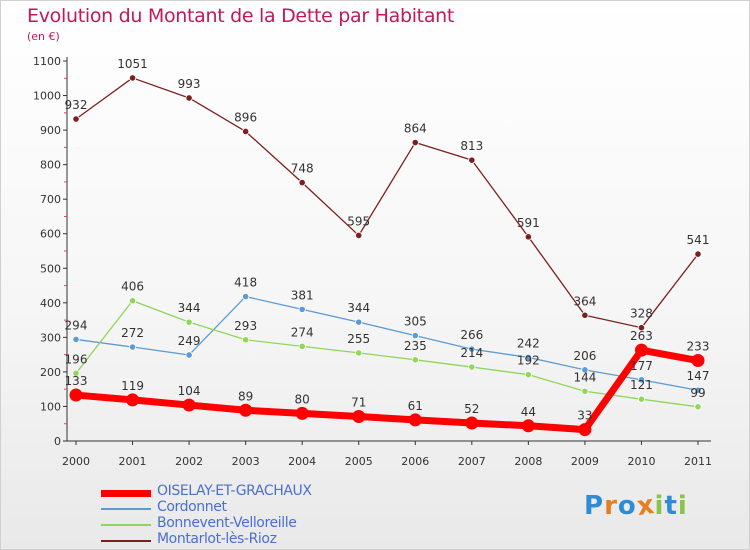  I want to click on data-label: 595, so click(358, 221).